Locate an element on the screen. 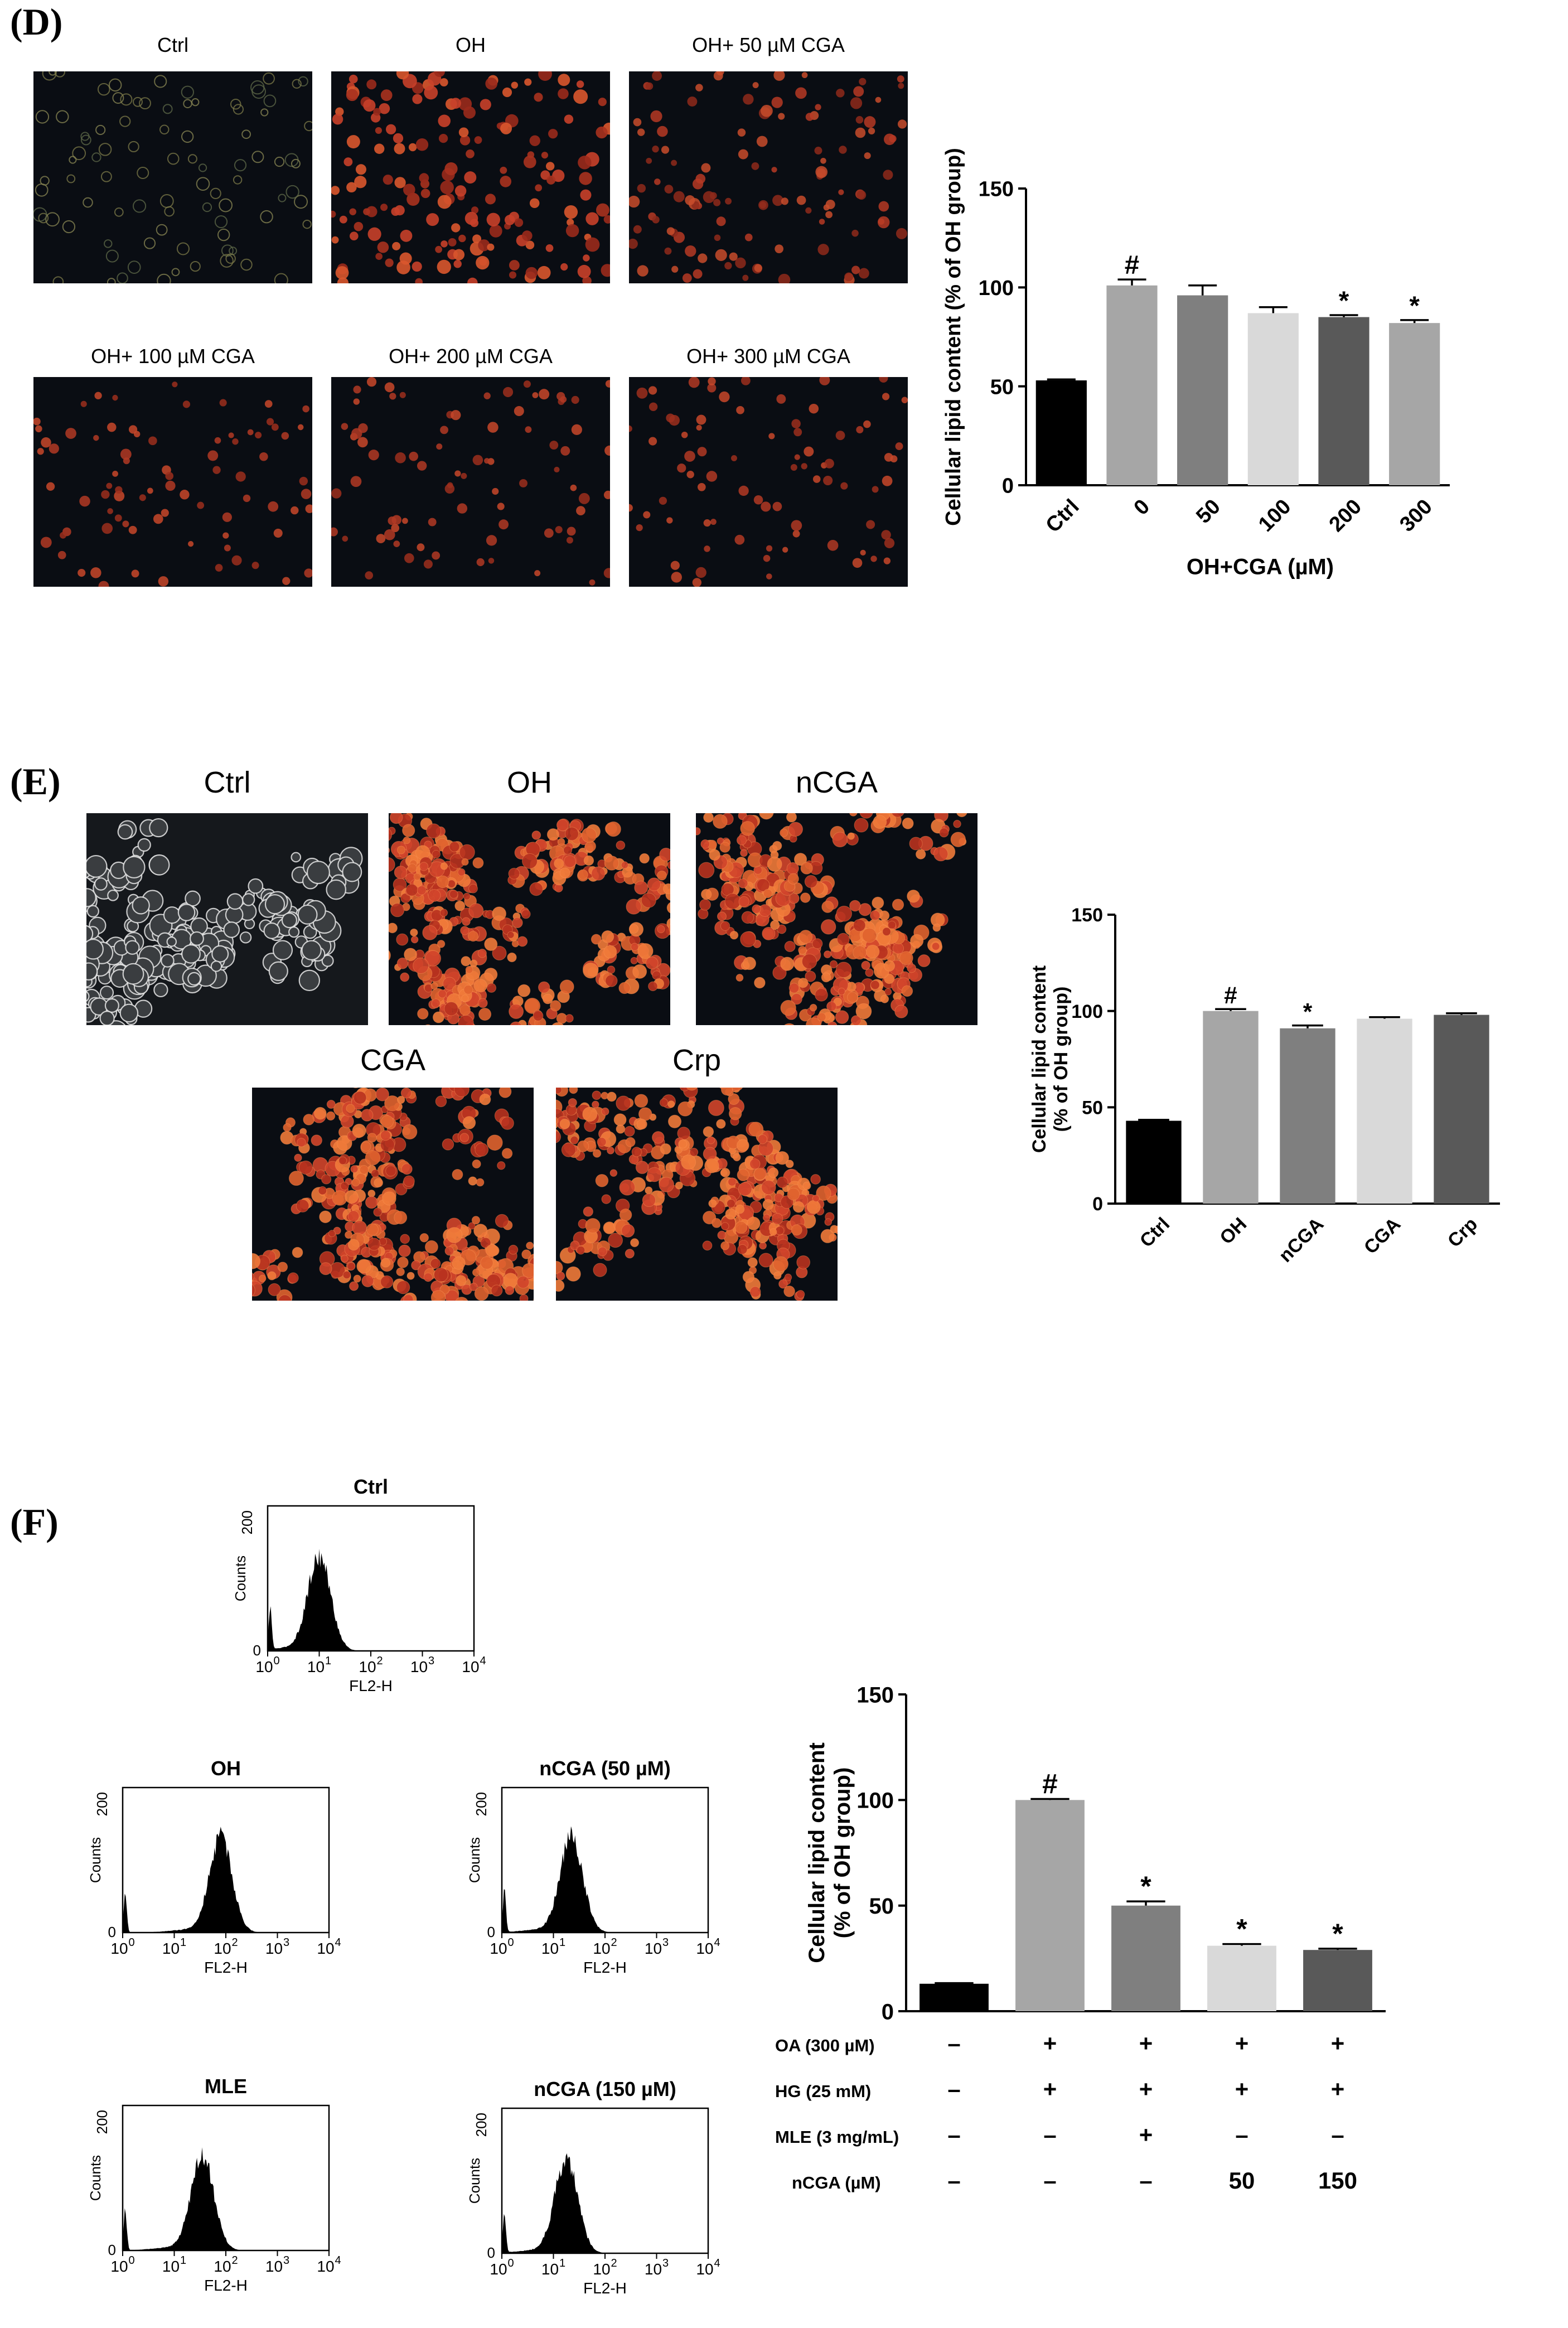  micrograph-oh-100-cga is located at coordinates (172, 482).